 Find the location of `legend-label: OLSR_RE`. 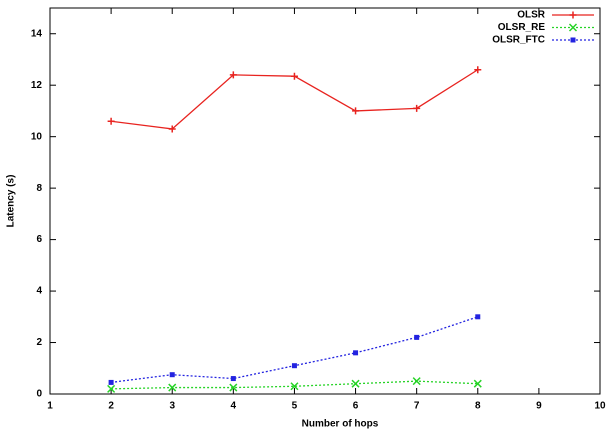

legend-label: OLSR_RE is located at coordinates (522, 27).